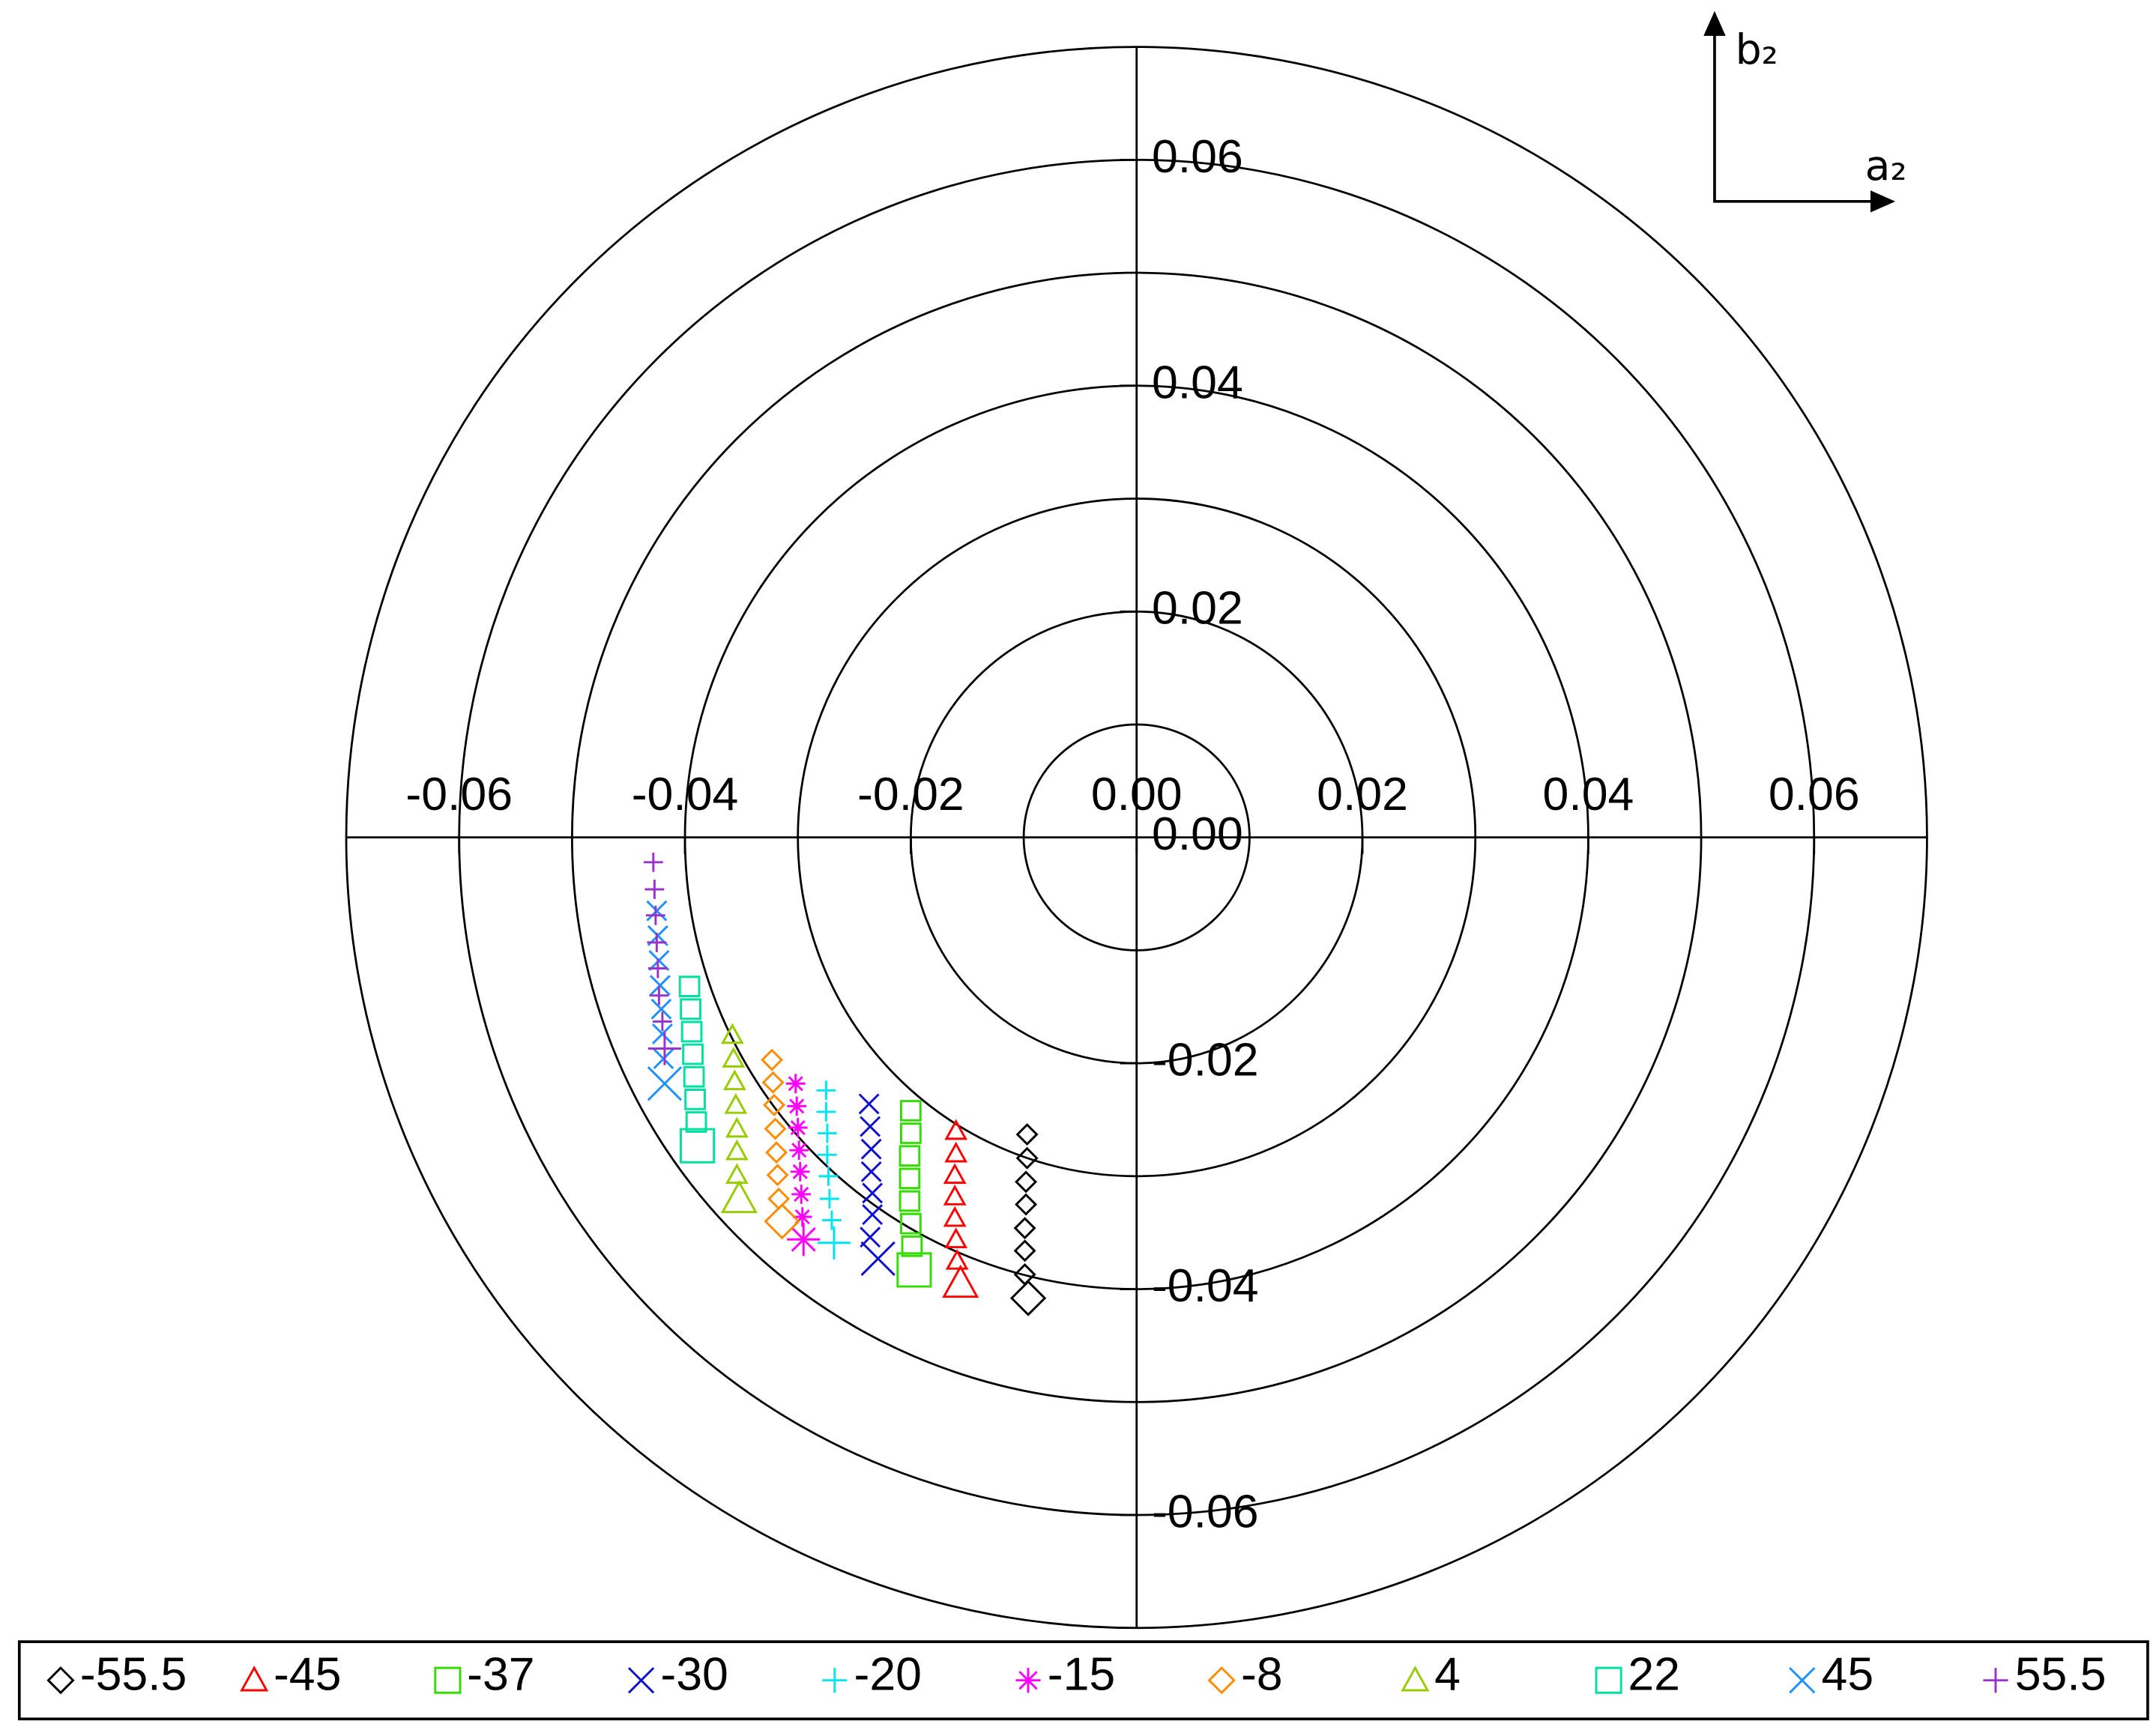 The height and width of the screenshot is (1730, 2156). Describe the element at coordinates (694, 1674) in the screenshot. I see `legend-label: -30` at that location.